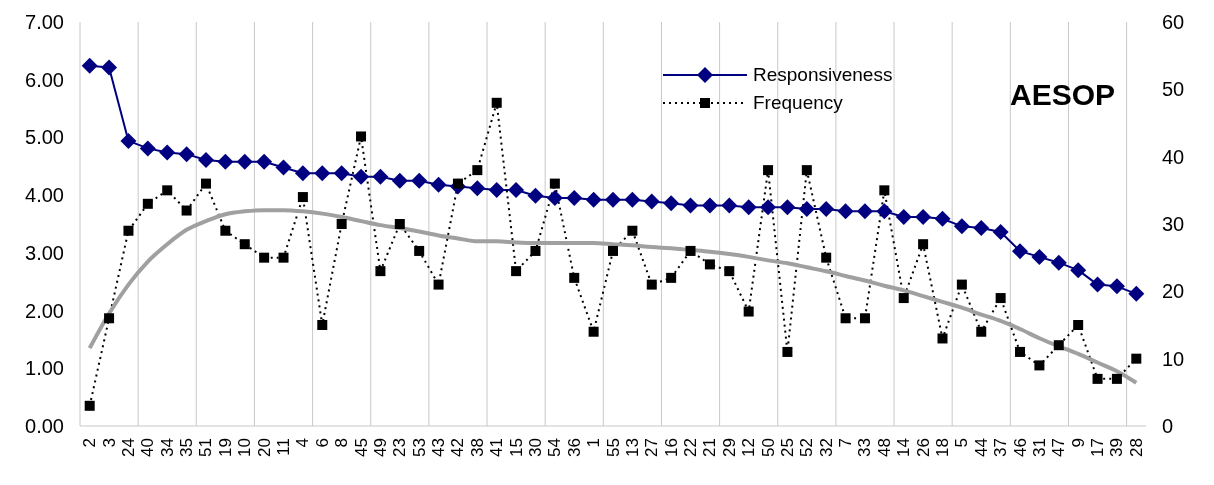 The height and width of the screenshot is (485, 1214). I want to click on x-tick-label: 36, so click(574, 447).